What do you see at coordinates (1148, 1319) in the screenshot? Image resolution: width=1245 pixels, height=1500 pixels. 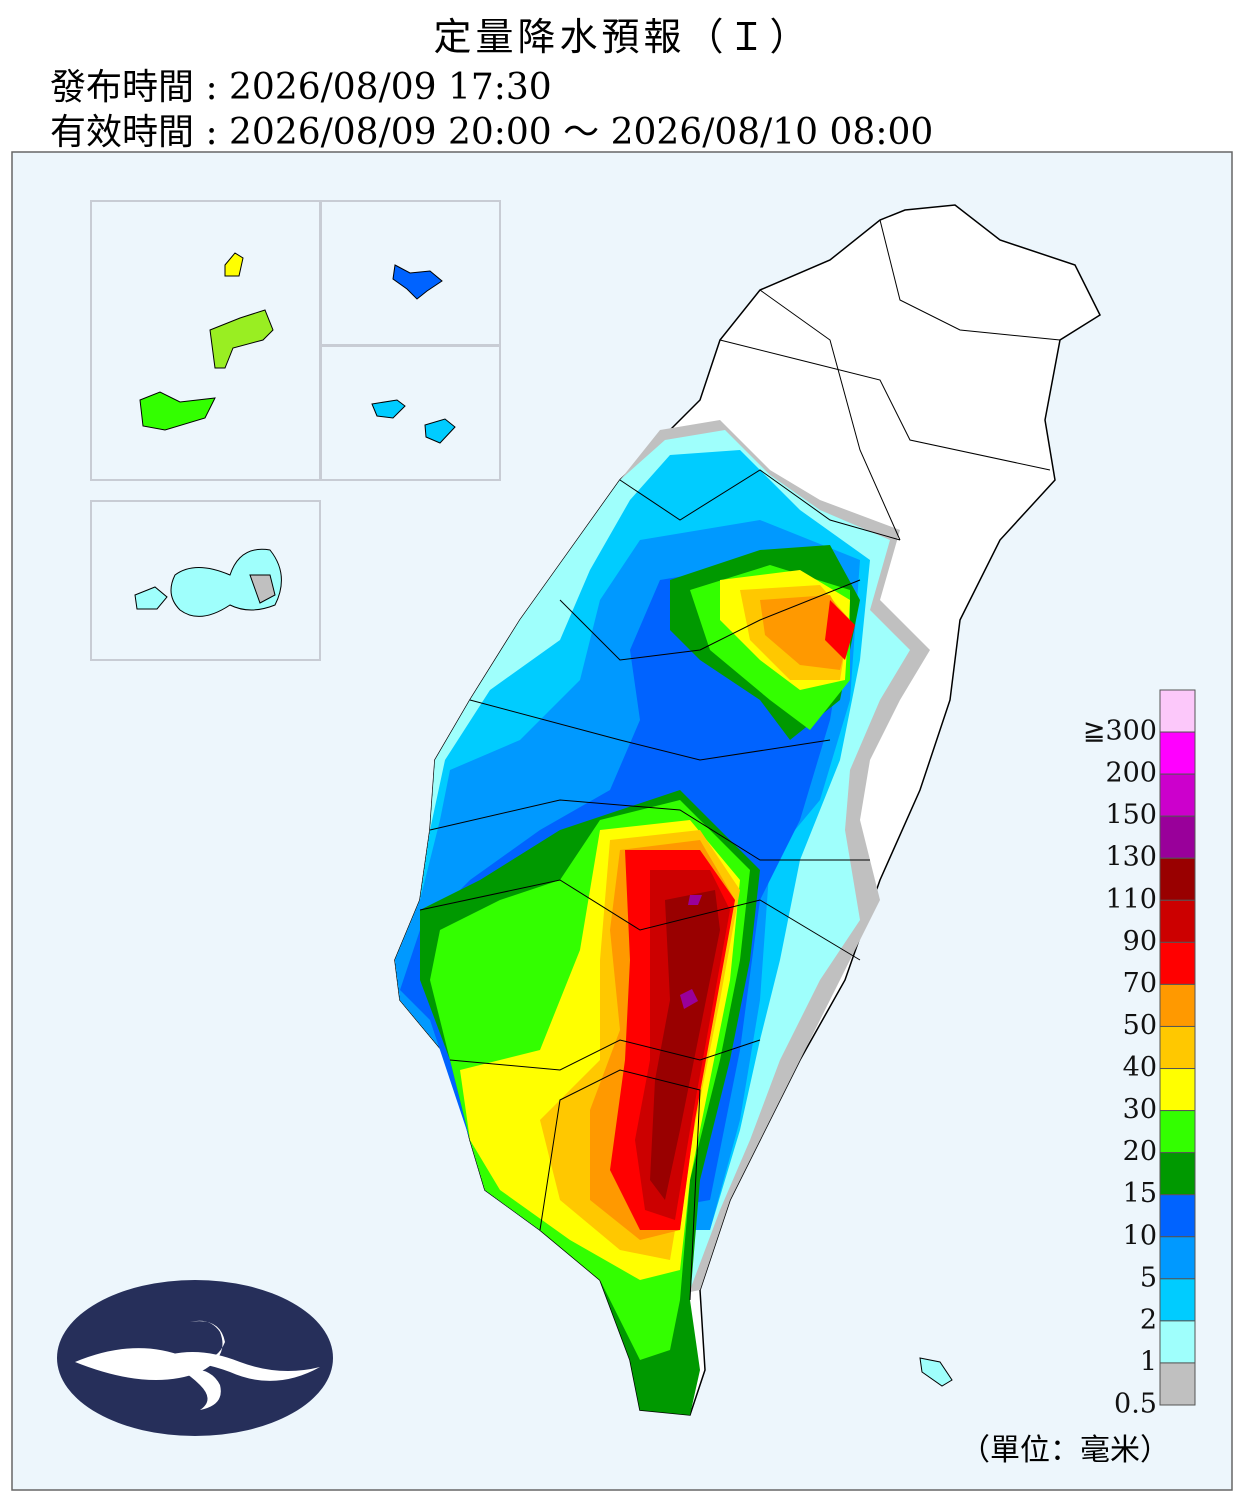 I see `legend-label: 2` at bounding box center [1148, 1319].